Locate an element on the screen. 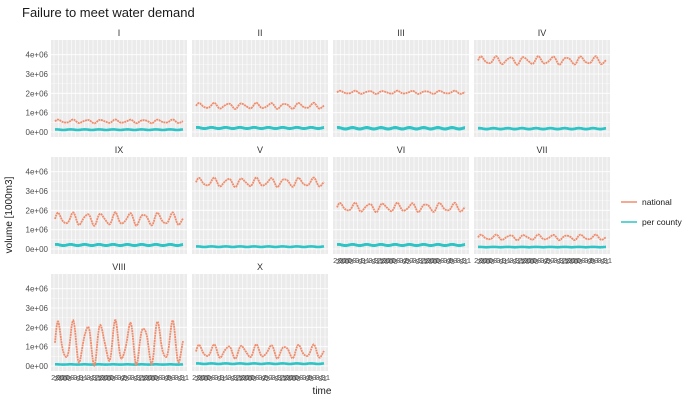 The height and width of the screenshot is (400, 700). chart-title: Failure to meet water demand is located at coordinates (108, 12).